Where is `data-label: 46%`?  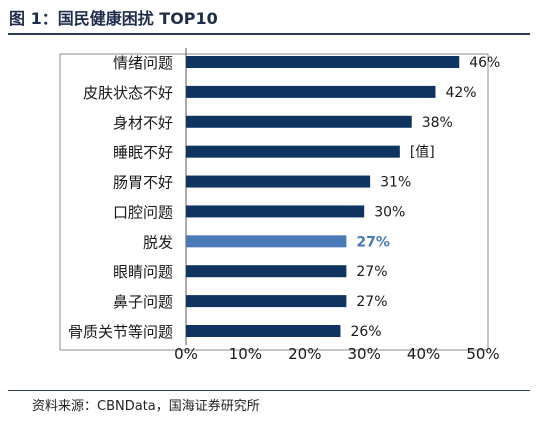 data-label: 46% is located at coordinates (484, 63).